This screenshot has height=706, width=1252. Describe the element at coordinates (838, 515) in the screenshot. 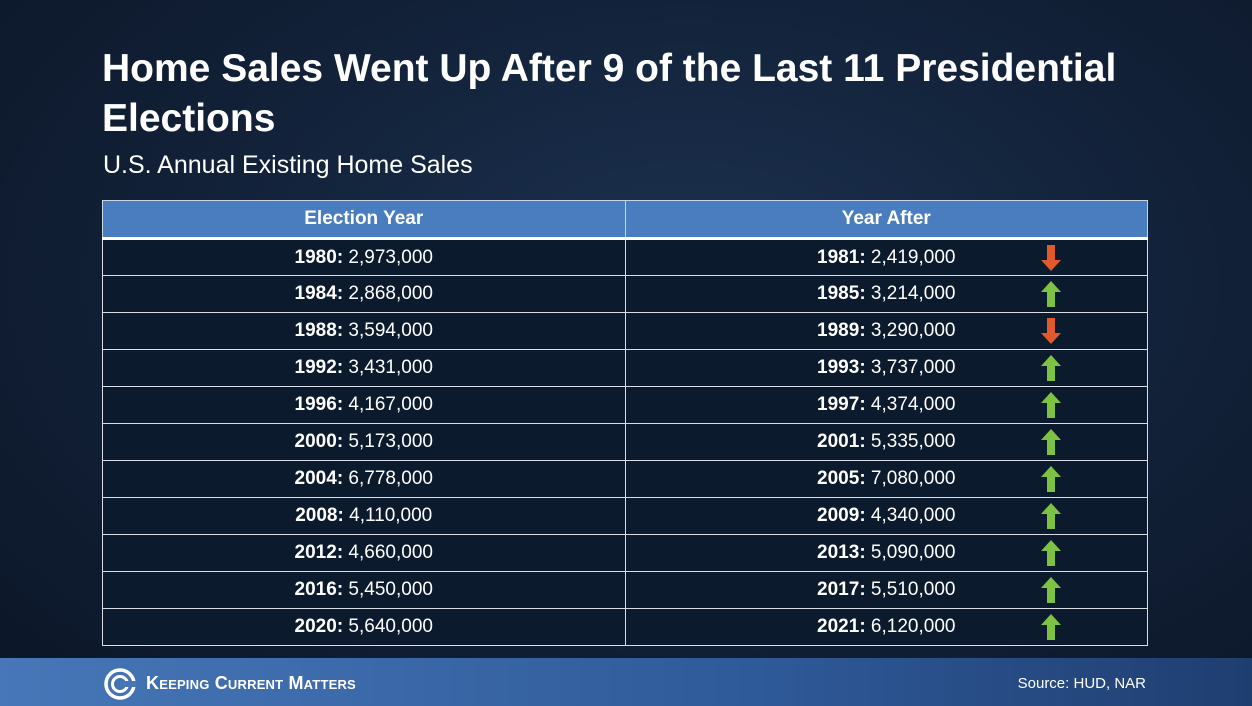

I see `year-after-label: 2009` at that location.